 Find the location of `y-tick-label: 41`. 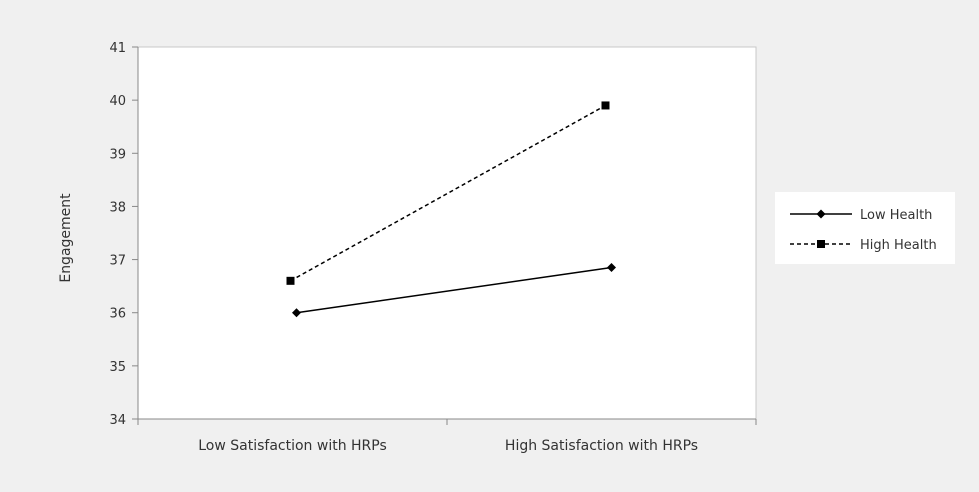

y-tick-label: 41 is located at coordinates (117, 48).